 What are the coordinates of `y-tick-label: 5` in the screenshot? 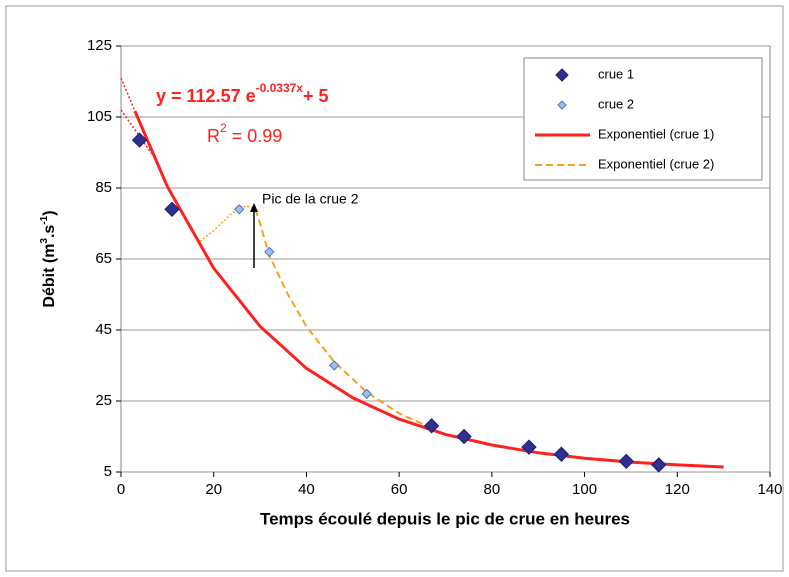 It's located at (108, 471).